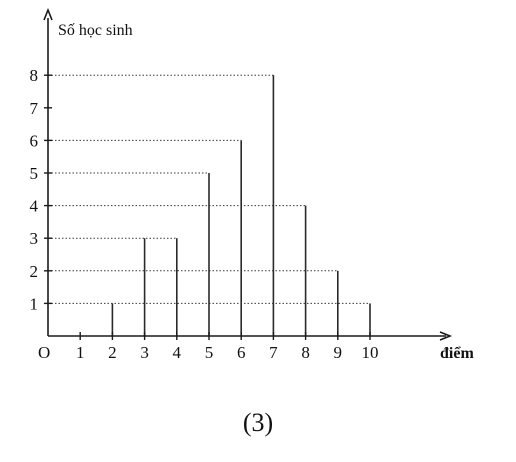 This screenshot has width=516, height=462. Describe the element at coordinates (34, 206) in the screenshot. I see `y-tick-label-4: 4` at that location.